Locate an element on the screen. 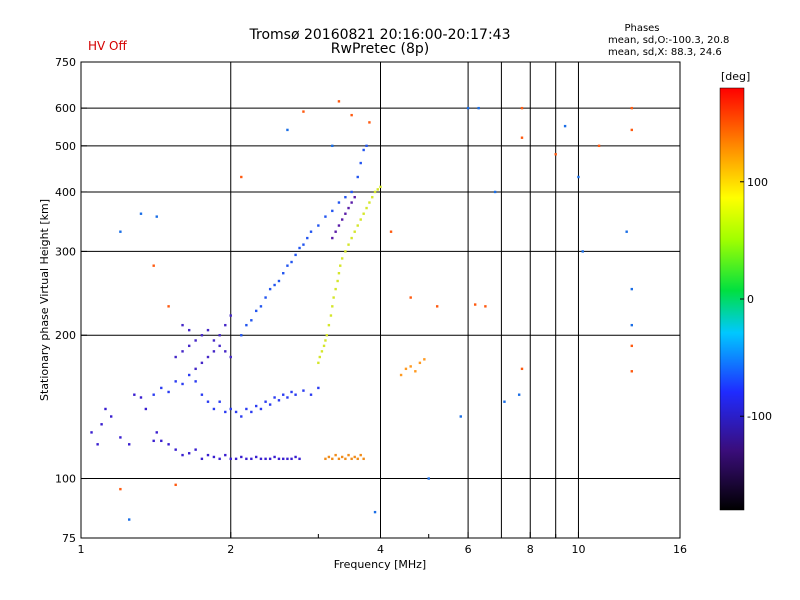 This screenshot has height=600, width=800. colorbar-tick-label: -100 is located at coordinates (759, 416).